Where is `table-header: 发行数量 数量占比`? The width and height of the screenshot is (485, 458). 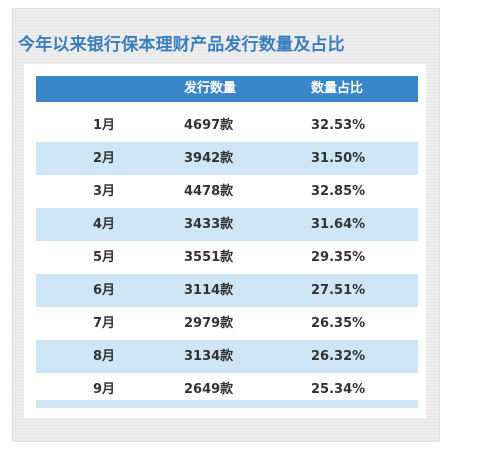
table-header: 发行数量 数量占比 is located at coordinates (227, 89).